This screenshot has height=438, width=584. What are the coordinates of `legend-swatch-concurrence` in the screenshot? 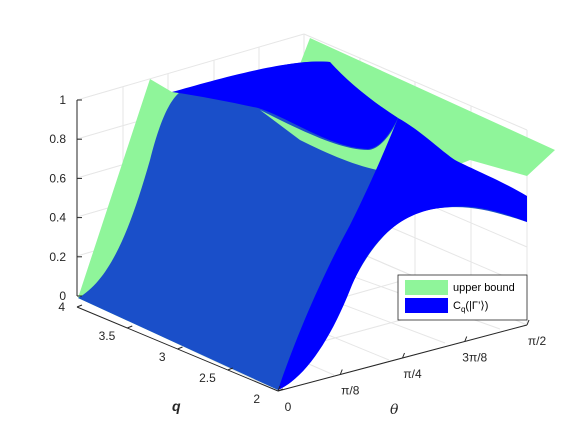 It's located at (426, 305).